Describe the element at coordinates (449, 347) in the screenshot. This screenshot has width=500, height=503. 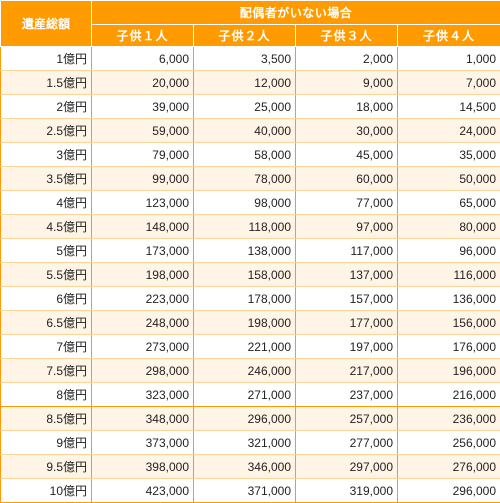
I see `tax-value: 176,000` at that location.